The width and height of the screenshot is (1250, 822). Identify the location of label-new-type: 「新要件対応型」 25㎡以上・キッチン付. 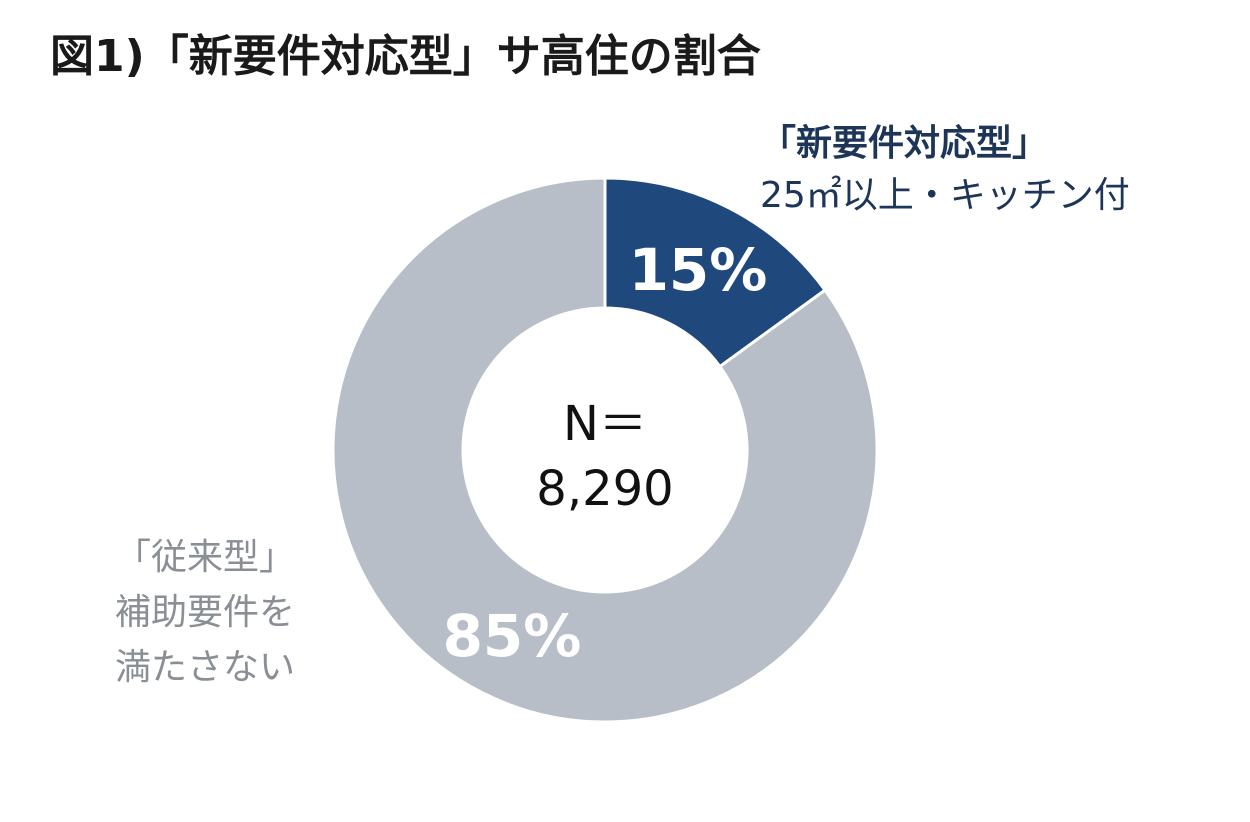
(945, 170).